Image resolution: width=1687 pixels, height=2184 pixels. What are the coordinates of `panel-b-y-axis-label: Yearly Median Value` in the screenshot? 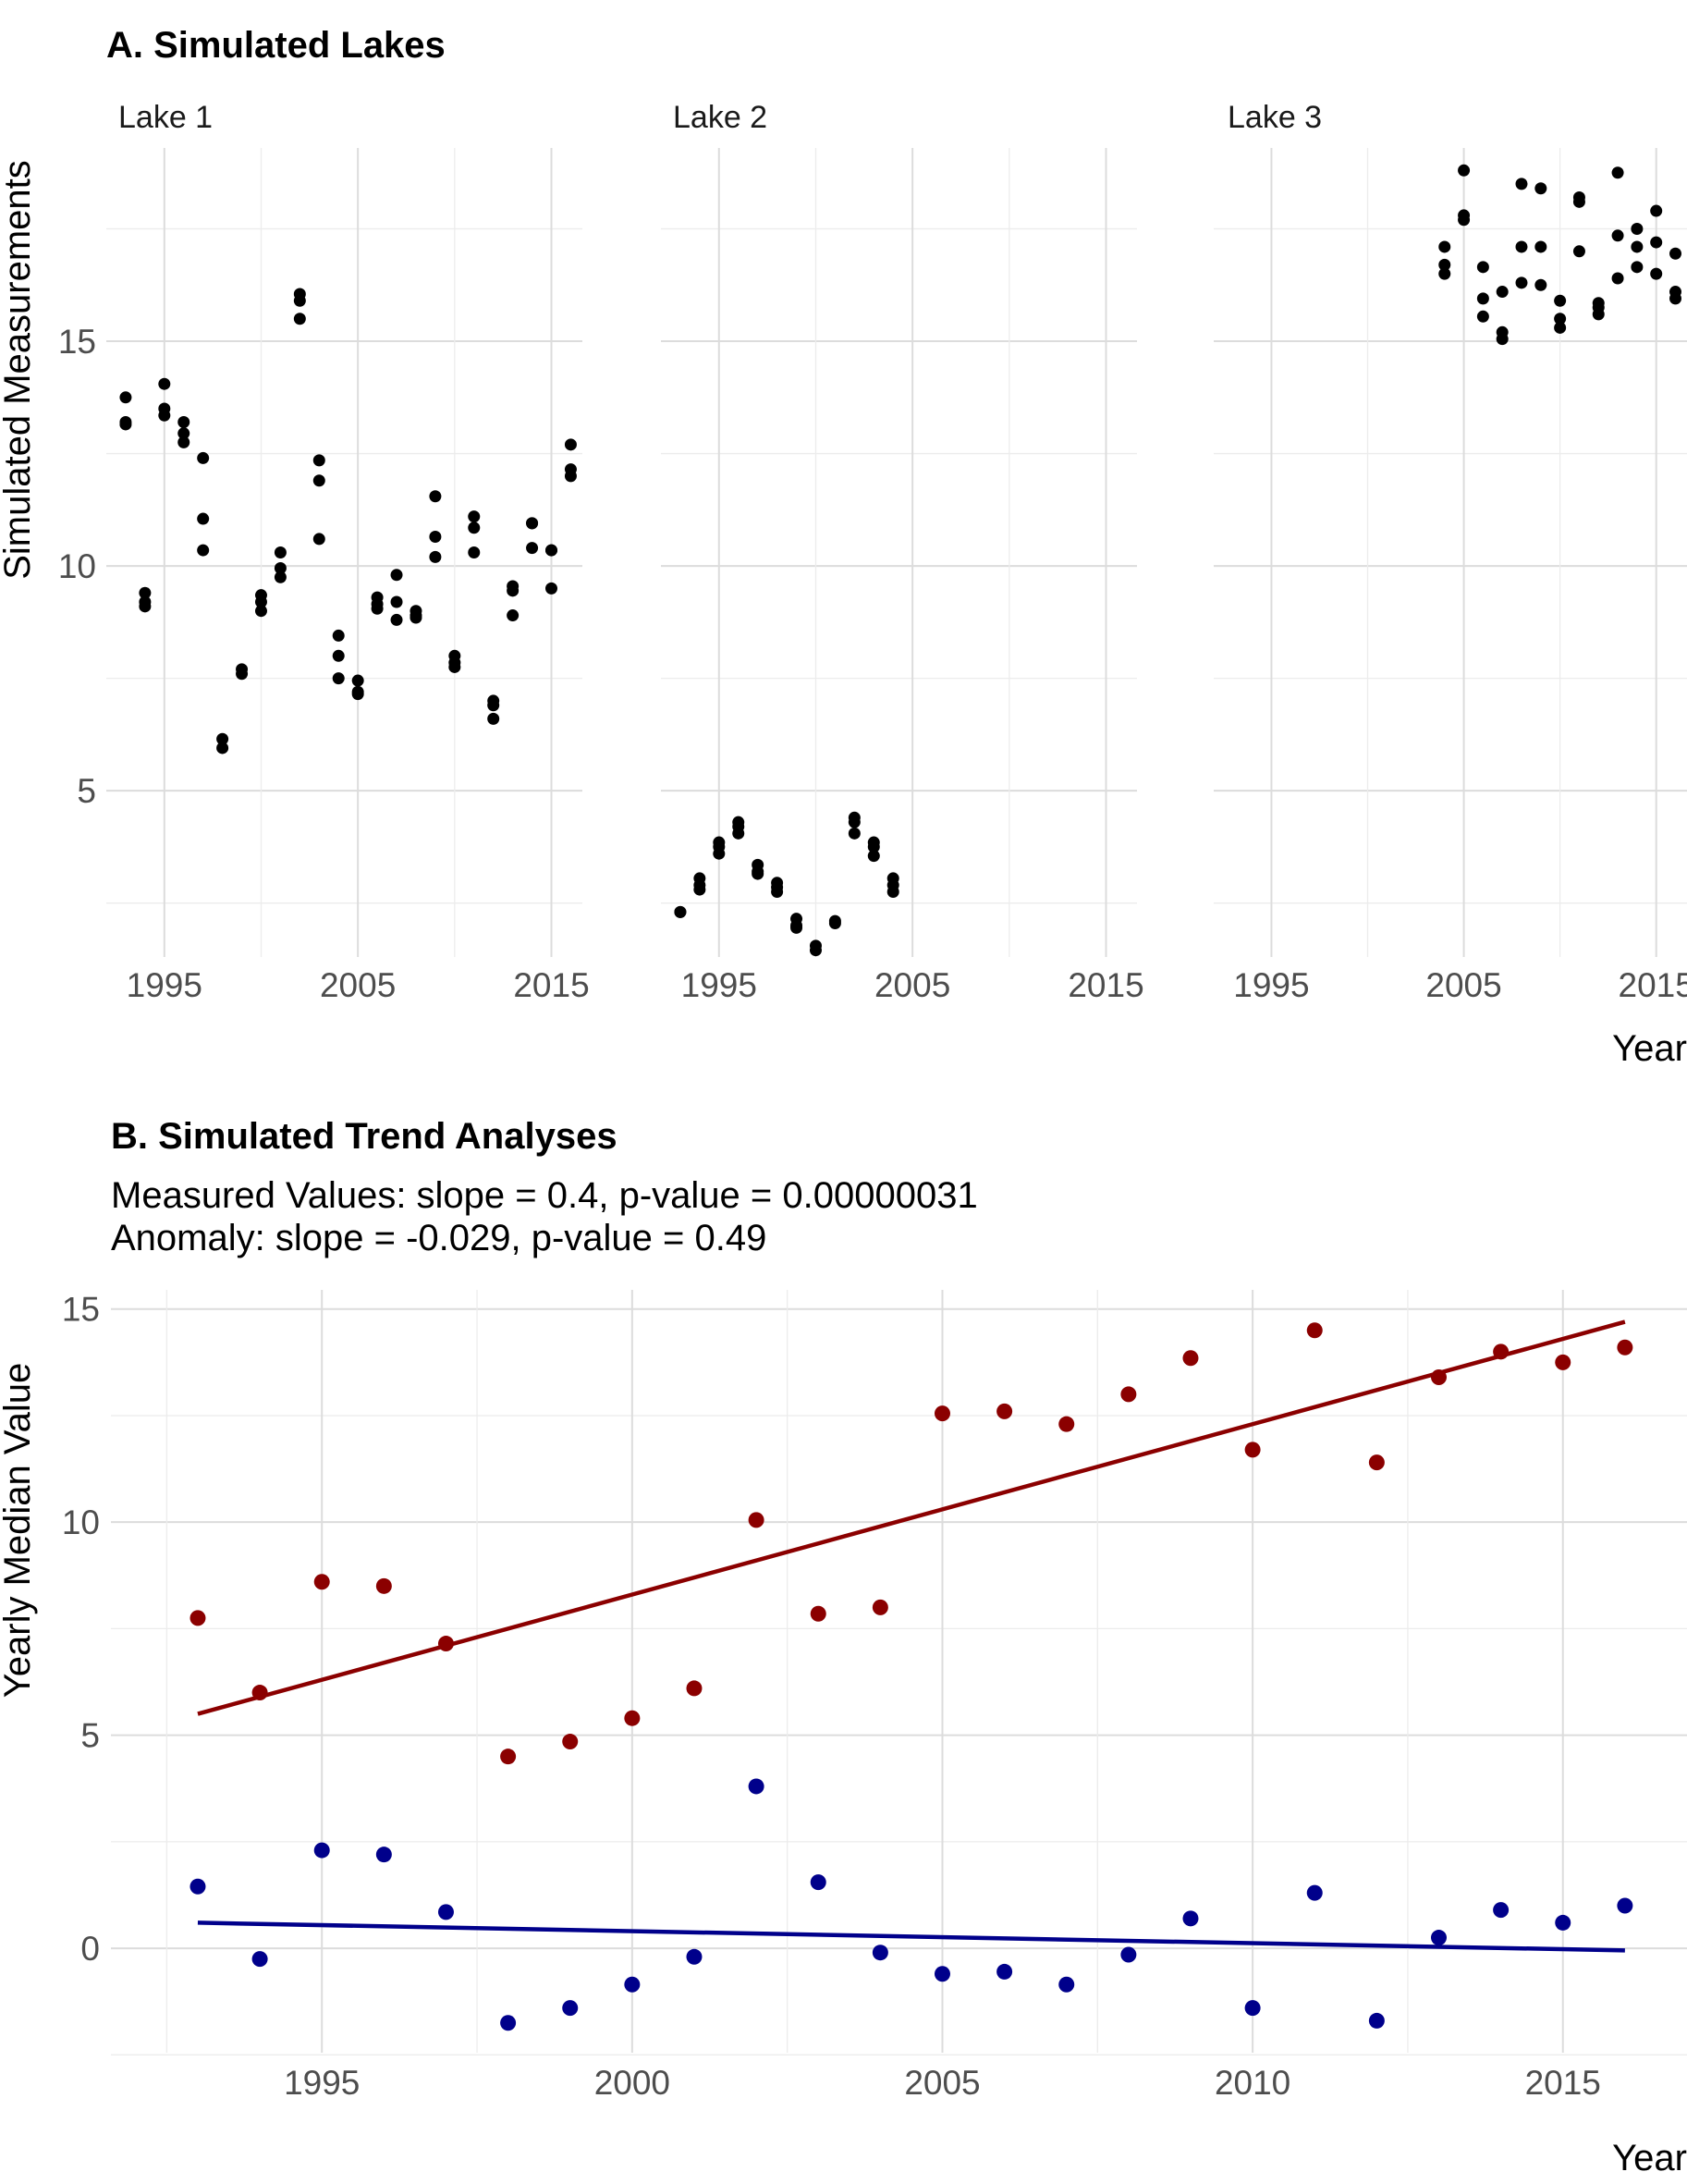 It's located at (19, 1530).